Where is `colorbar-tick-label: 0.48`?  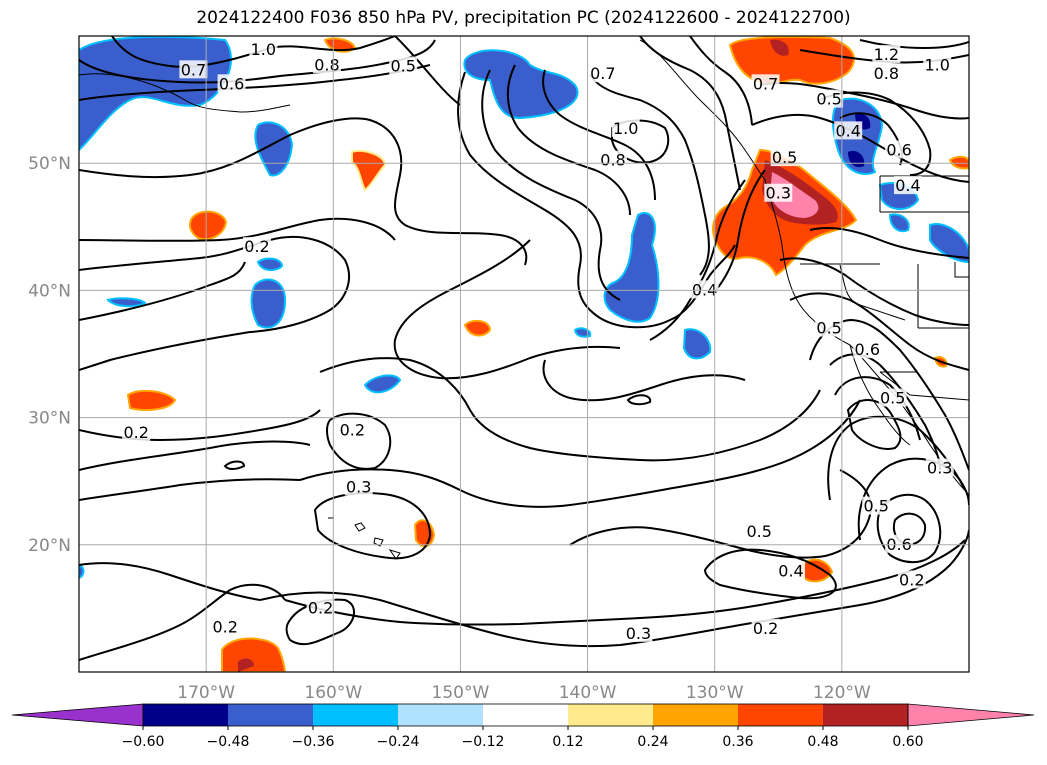
colorbar-tick-label: 0.48 is located at coordinates (822, 742).